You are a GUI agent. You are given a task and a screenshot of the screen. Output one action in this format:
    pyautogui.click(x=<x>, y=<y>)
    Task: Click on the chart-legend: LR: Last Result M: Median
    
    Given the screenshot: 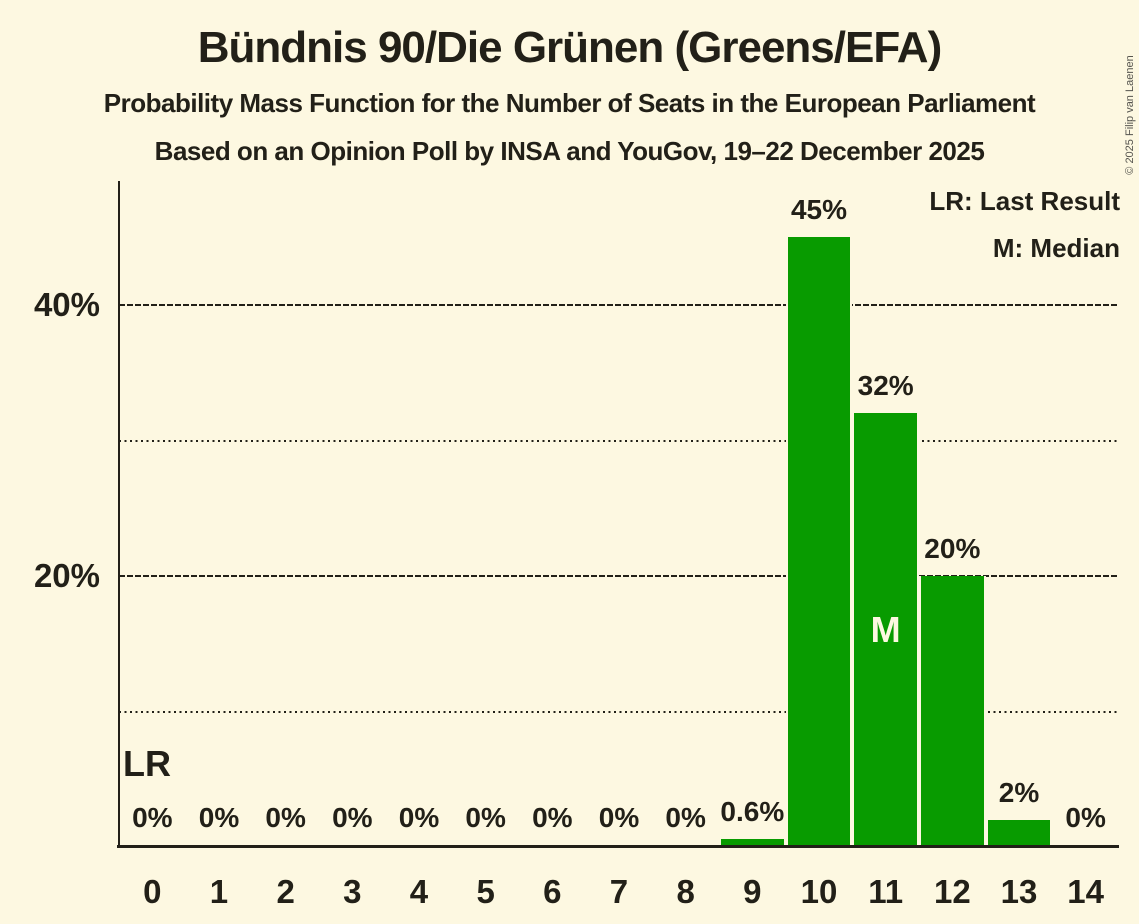 What is the action you would take?
    pyautogui.click(x=1024, y=233)
    